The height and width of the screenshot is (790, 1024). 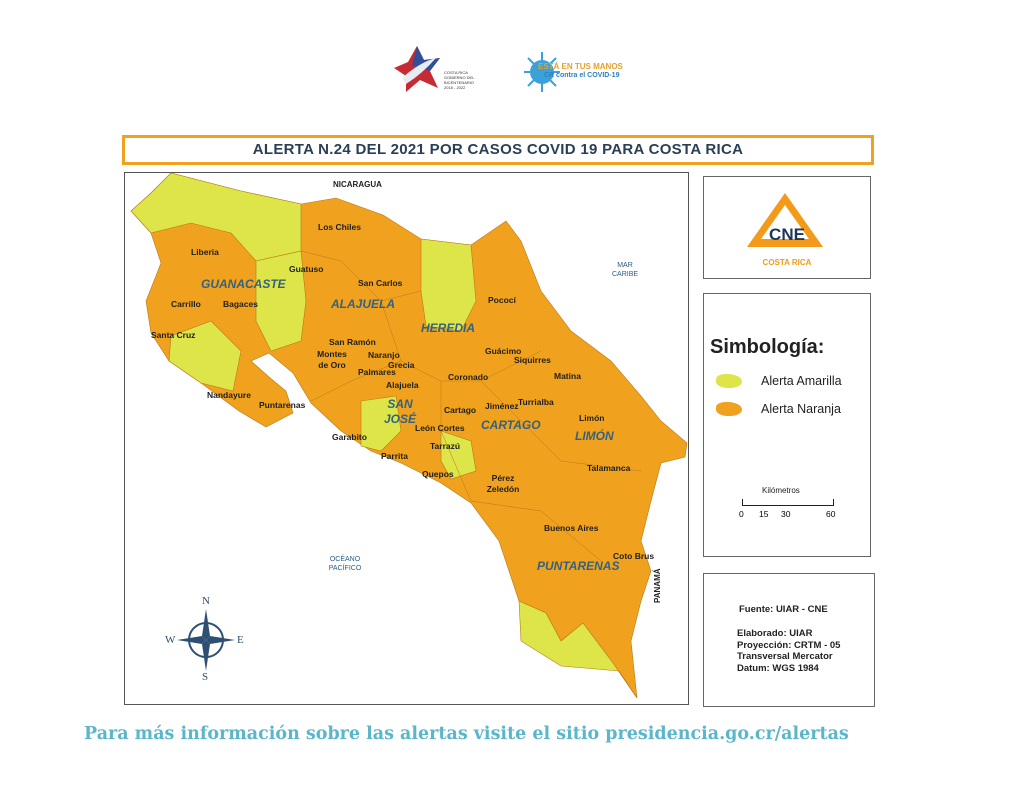 I want to click on canton-label: Siquirres, so click(x=532, y=360).